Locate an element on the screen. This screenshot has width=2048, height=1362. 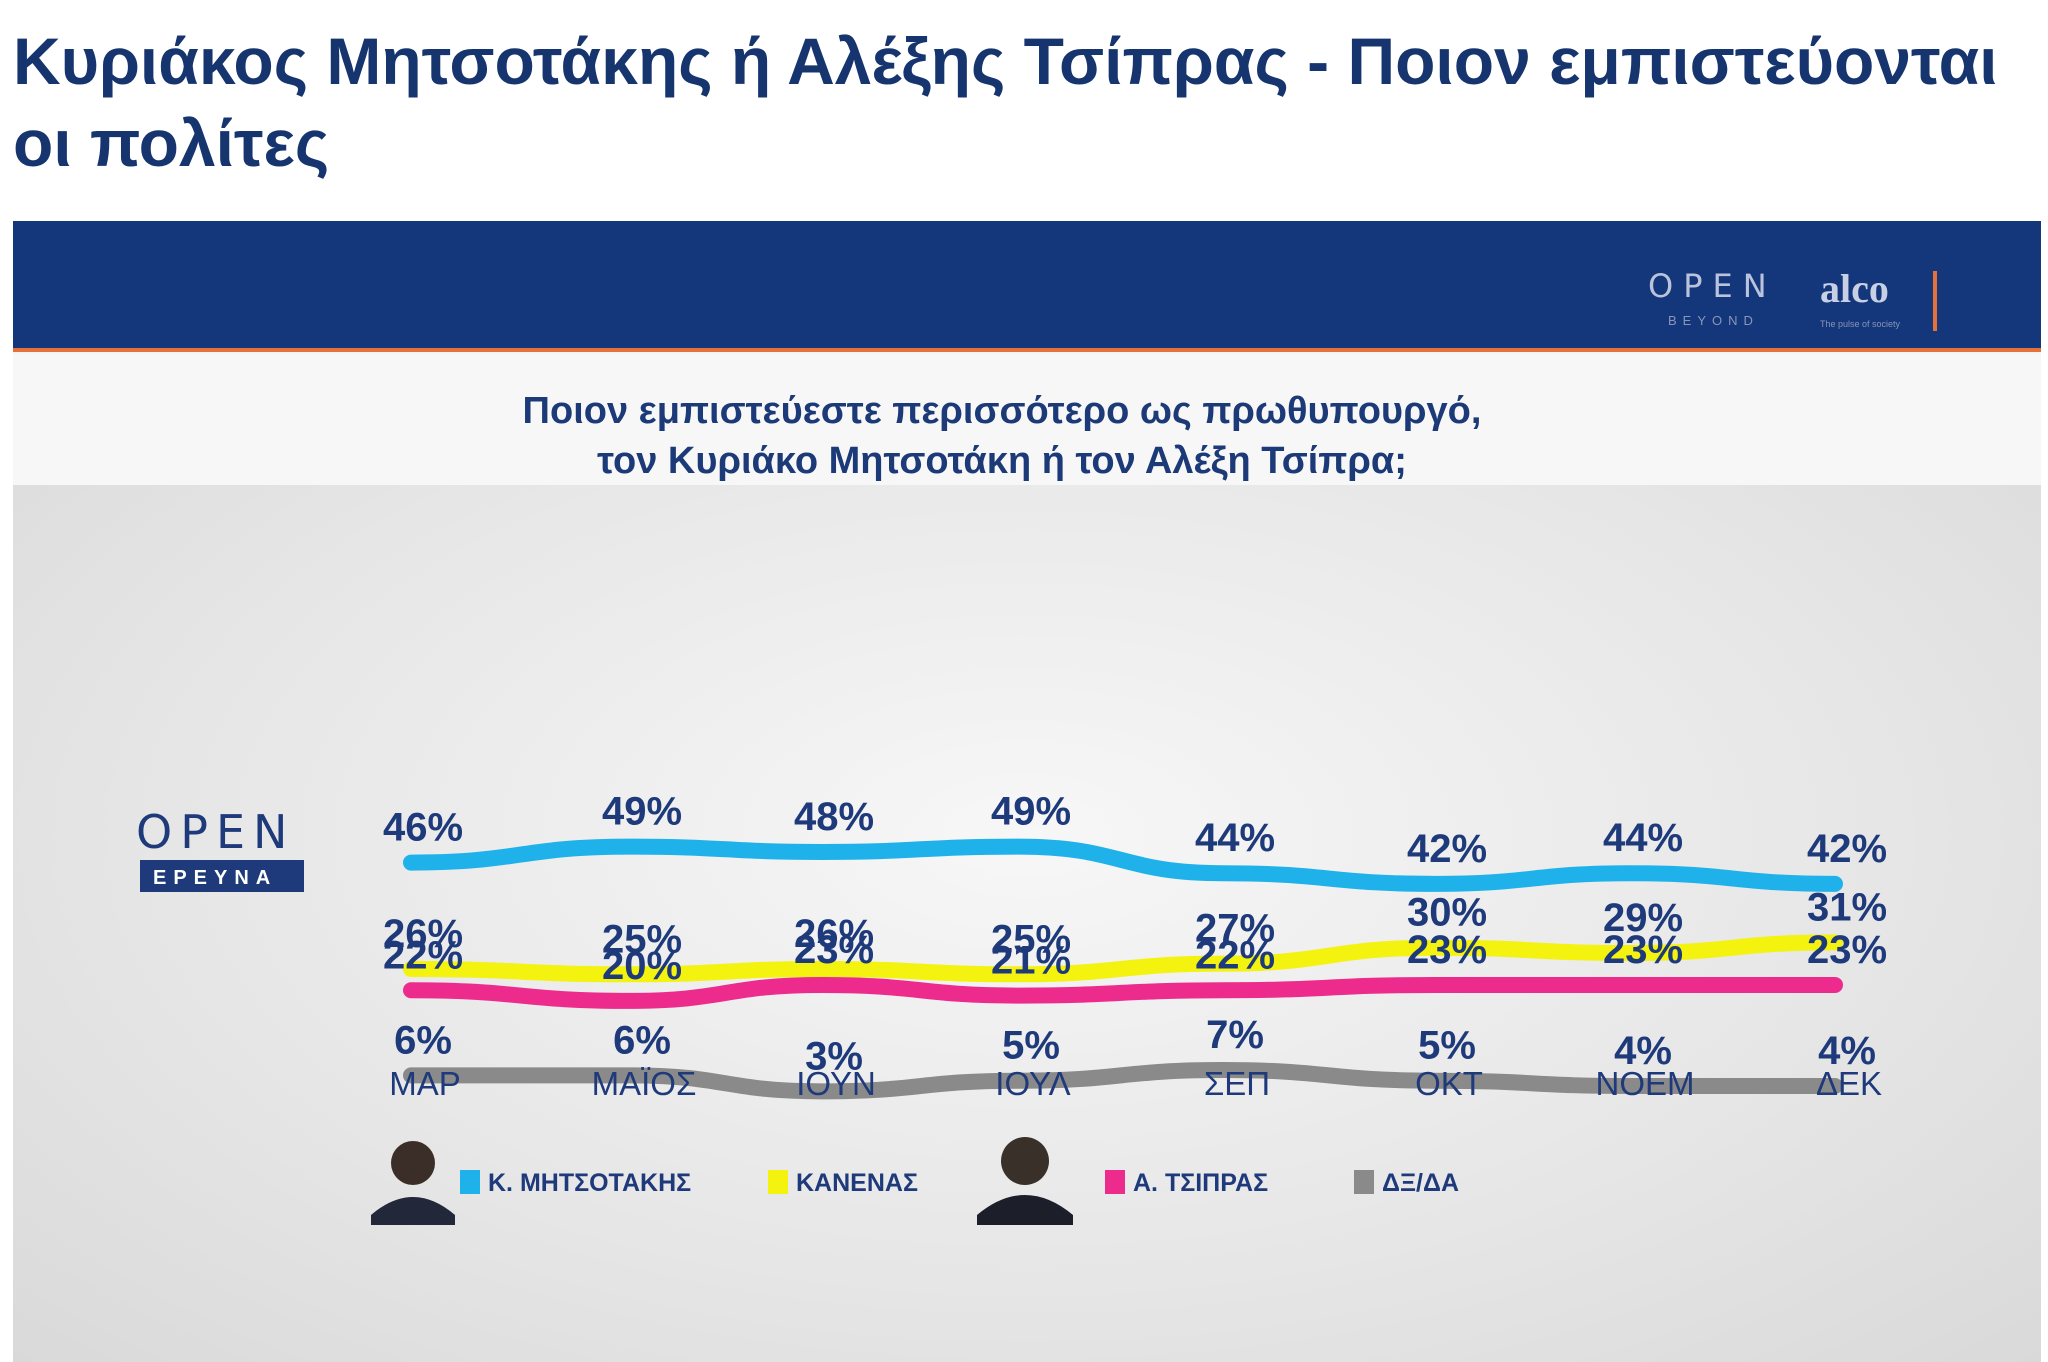
alco-tagline: The pulse of society is located at coordinates (1860, 324).